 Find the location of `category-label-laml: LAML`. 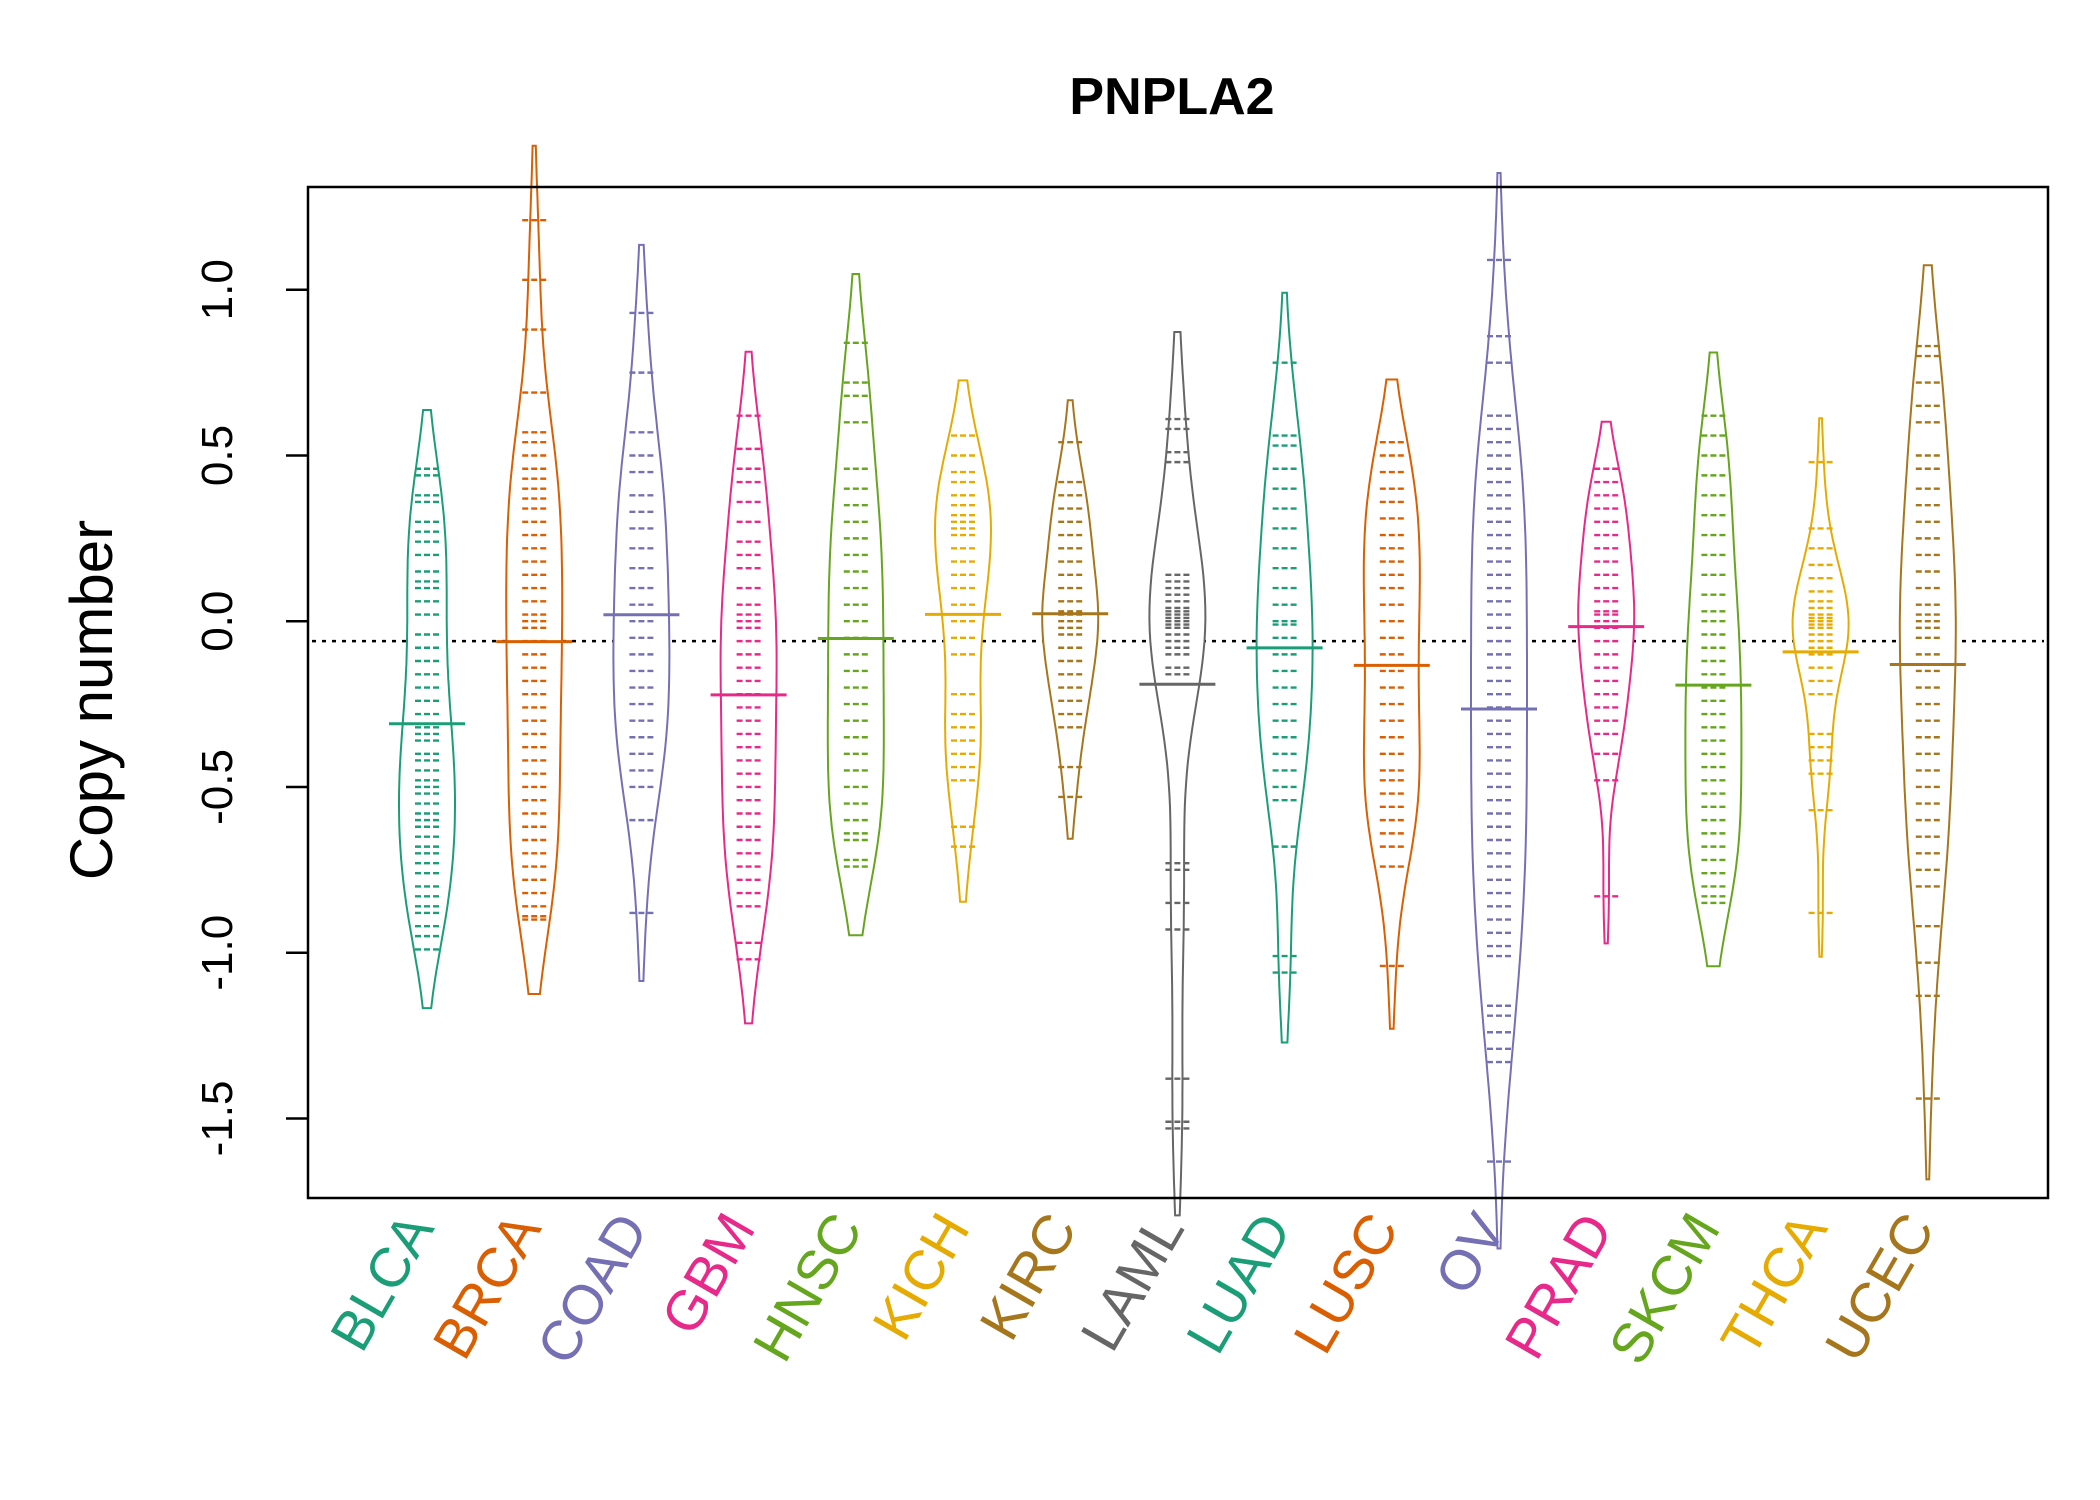

category-label-laml: LAML is located at coordinates (1132, 1282).